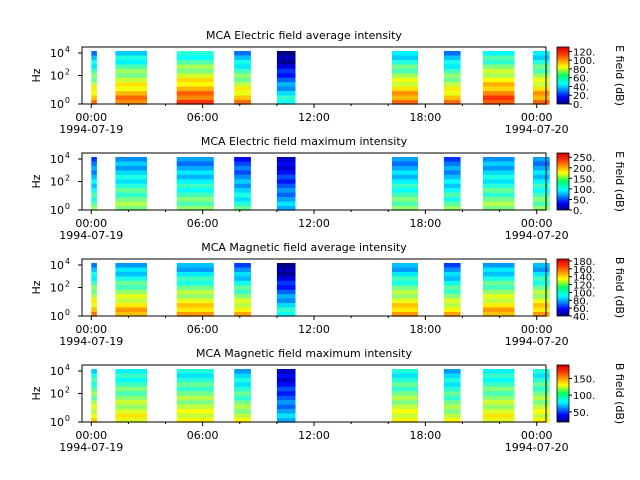  I want to click on colorbar-tick-label: 250., so click(584, 158).